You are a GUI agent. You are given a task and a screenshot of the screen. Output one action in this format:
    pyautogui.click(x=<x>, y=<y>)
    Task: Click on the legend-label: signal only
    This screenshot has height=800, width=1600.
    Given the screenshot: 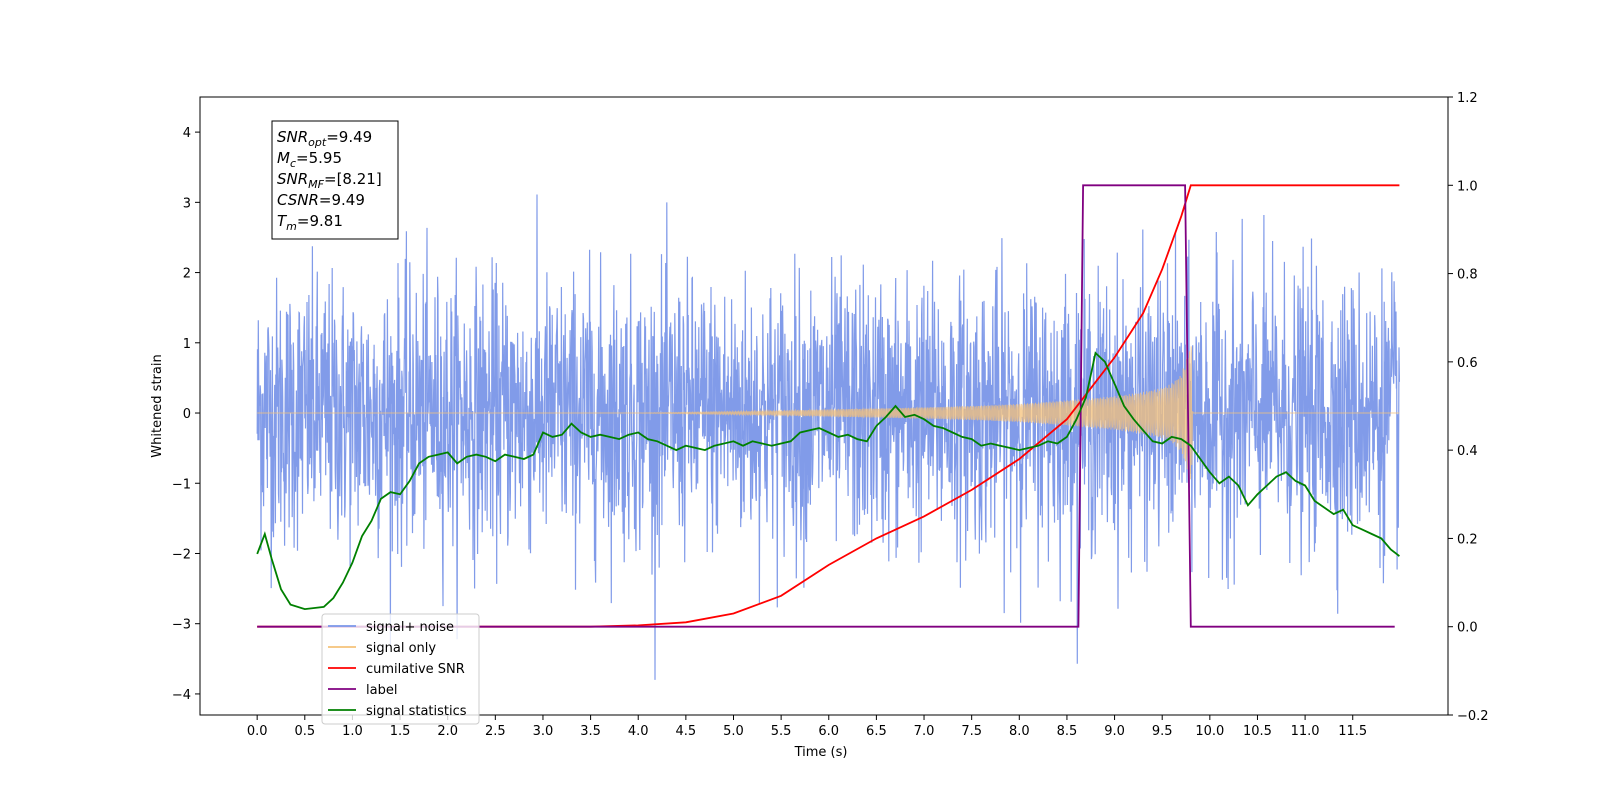 What is the action you would take?
    pyautogui.click(x=401, y=648)
    